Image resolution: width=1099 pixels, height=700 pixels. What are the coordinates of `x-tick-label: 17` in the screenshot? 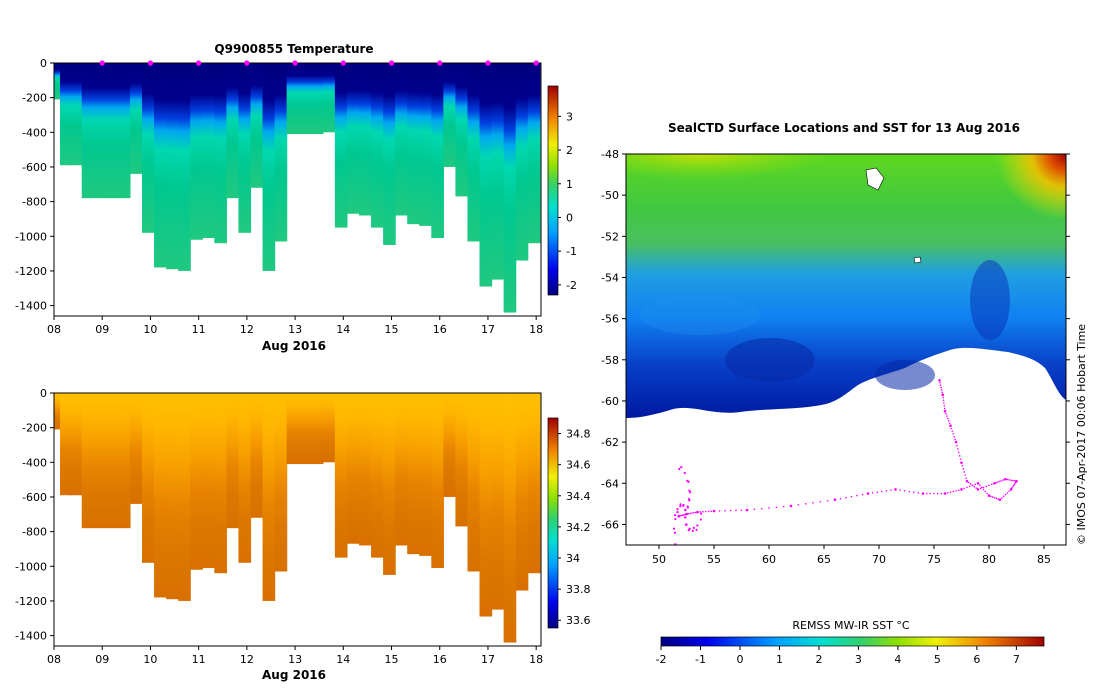 It's located at (488, 329).